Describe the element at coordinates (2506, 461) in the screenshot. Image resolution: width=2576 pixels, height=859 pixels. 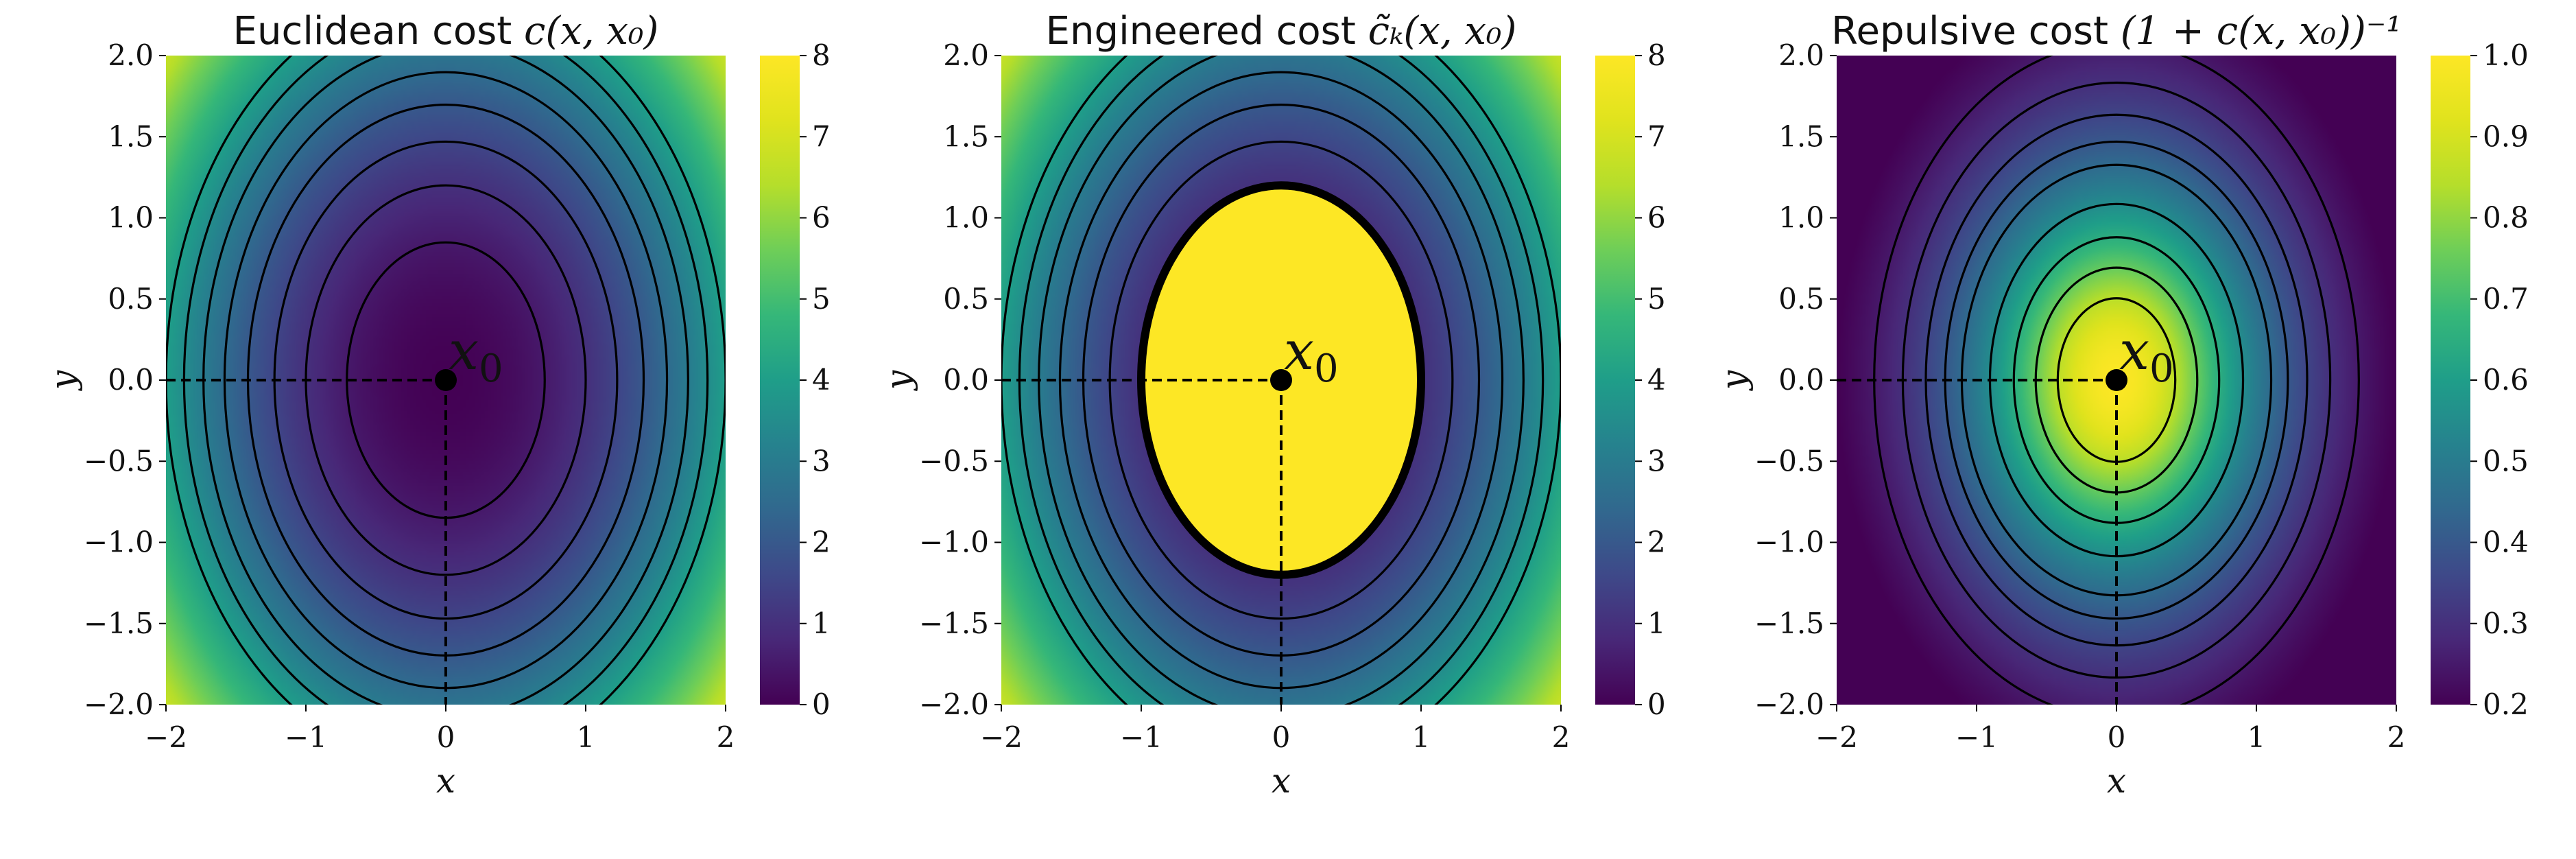
I see `colorbar-tick-label: 0.5` at that location.